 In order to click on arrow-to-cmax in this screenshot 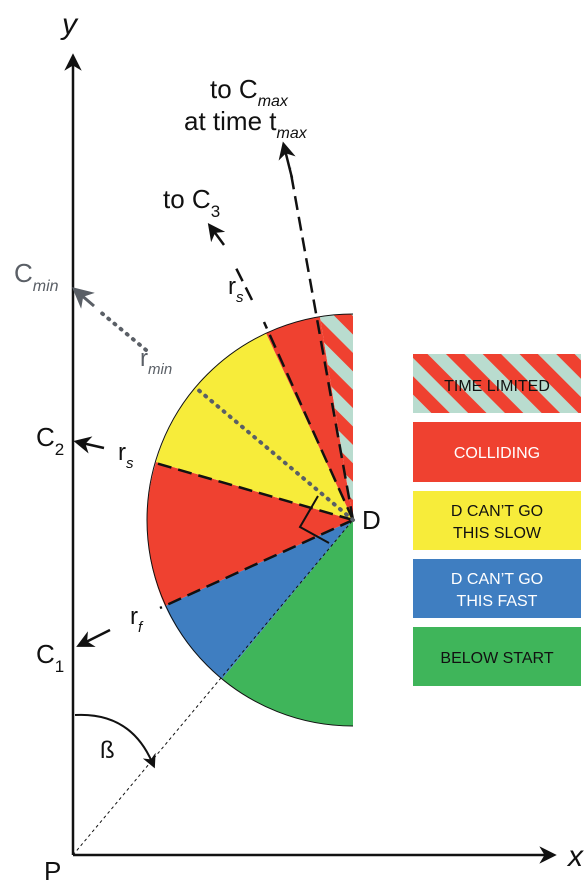, I will do `click(287, 160)`.